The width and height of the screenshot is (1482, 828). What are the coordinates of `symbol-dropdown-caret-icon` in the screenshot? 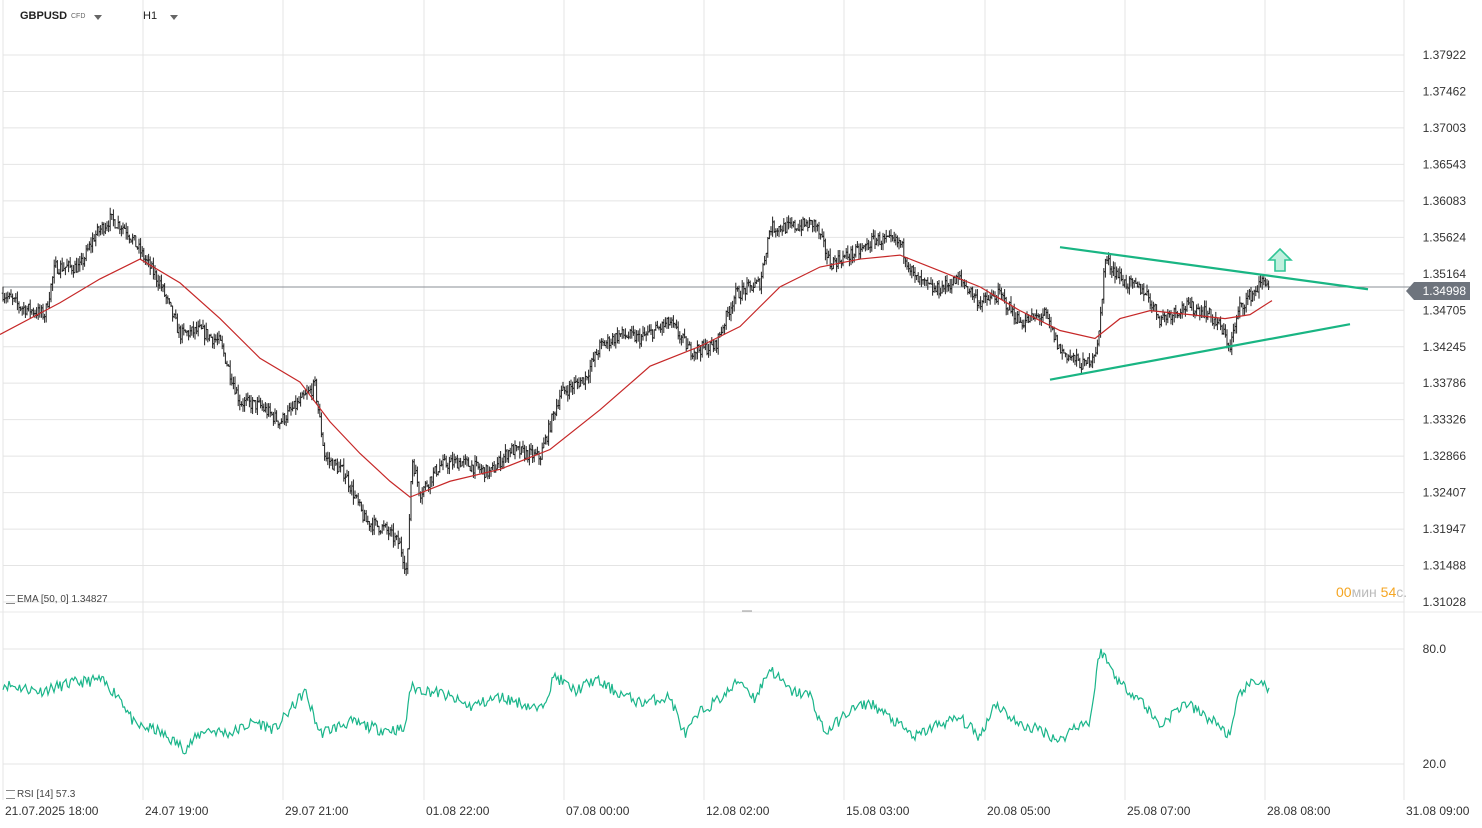 It's located at (98, 17).